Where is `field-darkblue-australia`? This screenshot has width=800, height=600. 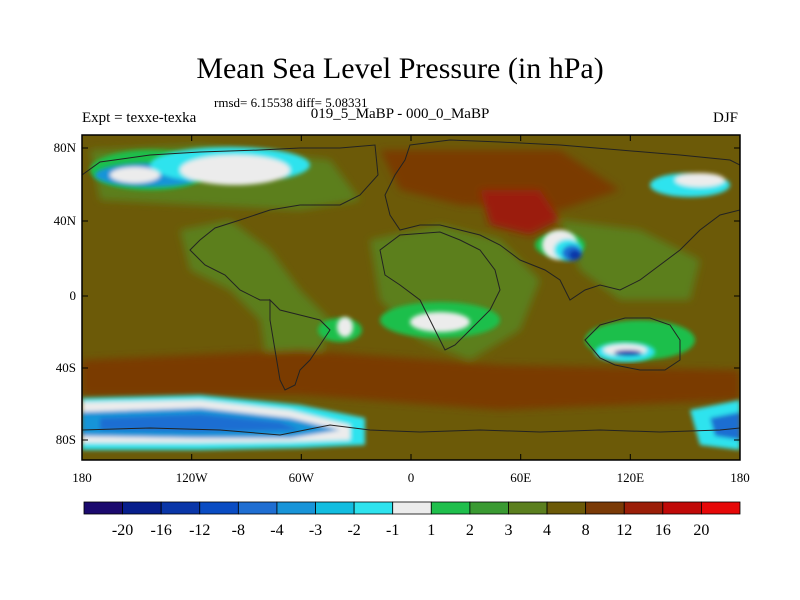
field-darkblue-australia is located at coordinates (628, 353).